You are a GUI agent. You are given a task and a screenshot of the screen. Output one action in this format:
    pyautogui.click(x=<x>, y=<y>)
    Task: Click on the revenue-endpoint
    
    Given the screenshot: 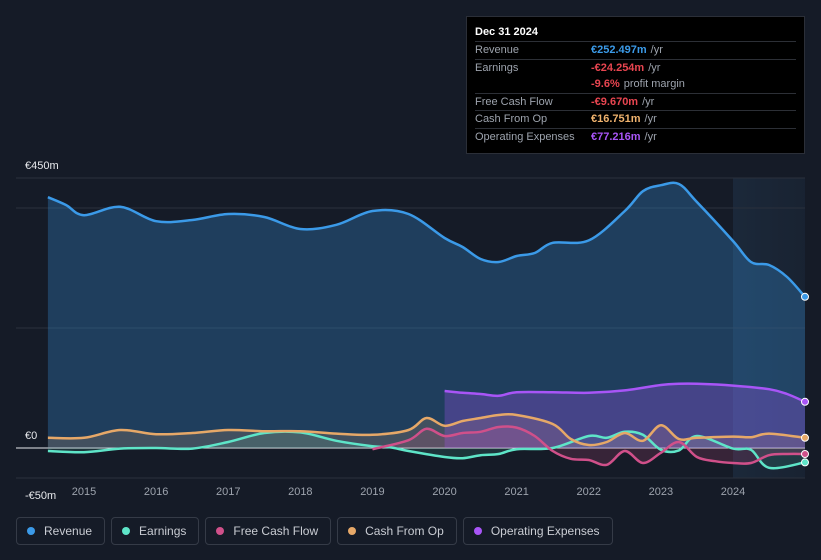 What is the action you would take?
    pyautogui.click(x=805, y=296)
    